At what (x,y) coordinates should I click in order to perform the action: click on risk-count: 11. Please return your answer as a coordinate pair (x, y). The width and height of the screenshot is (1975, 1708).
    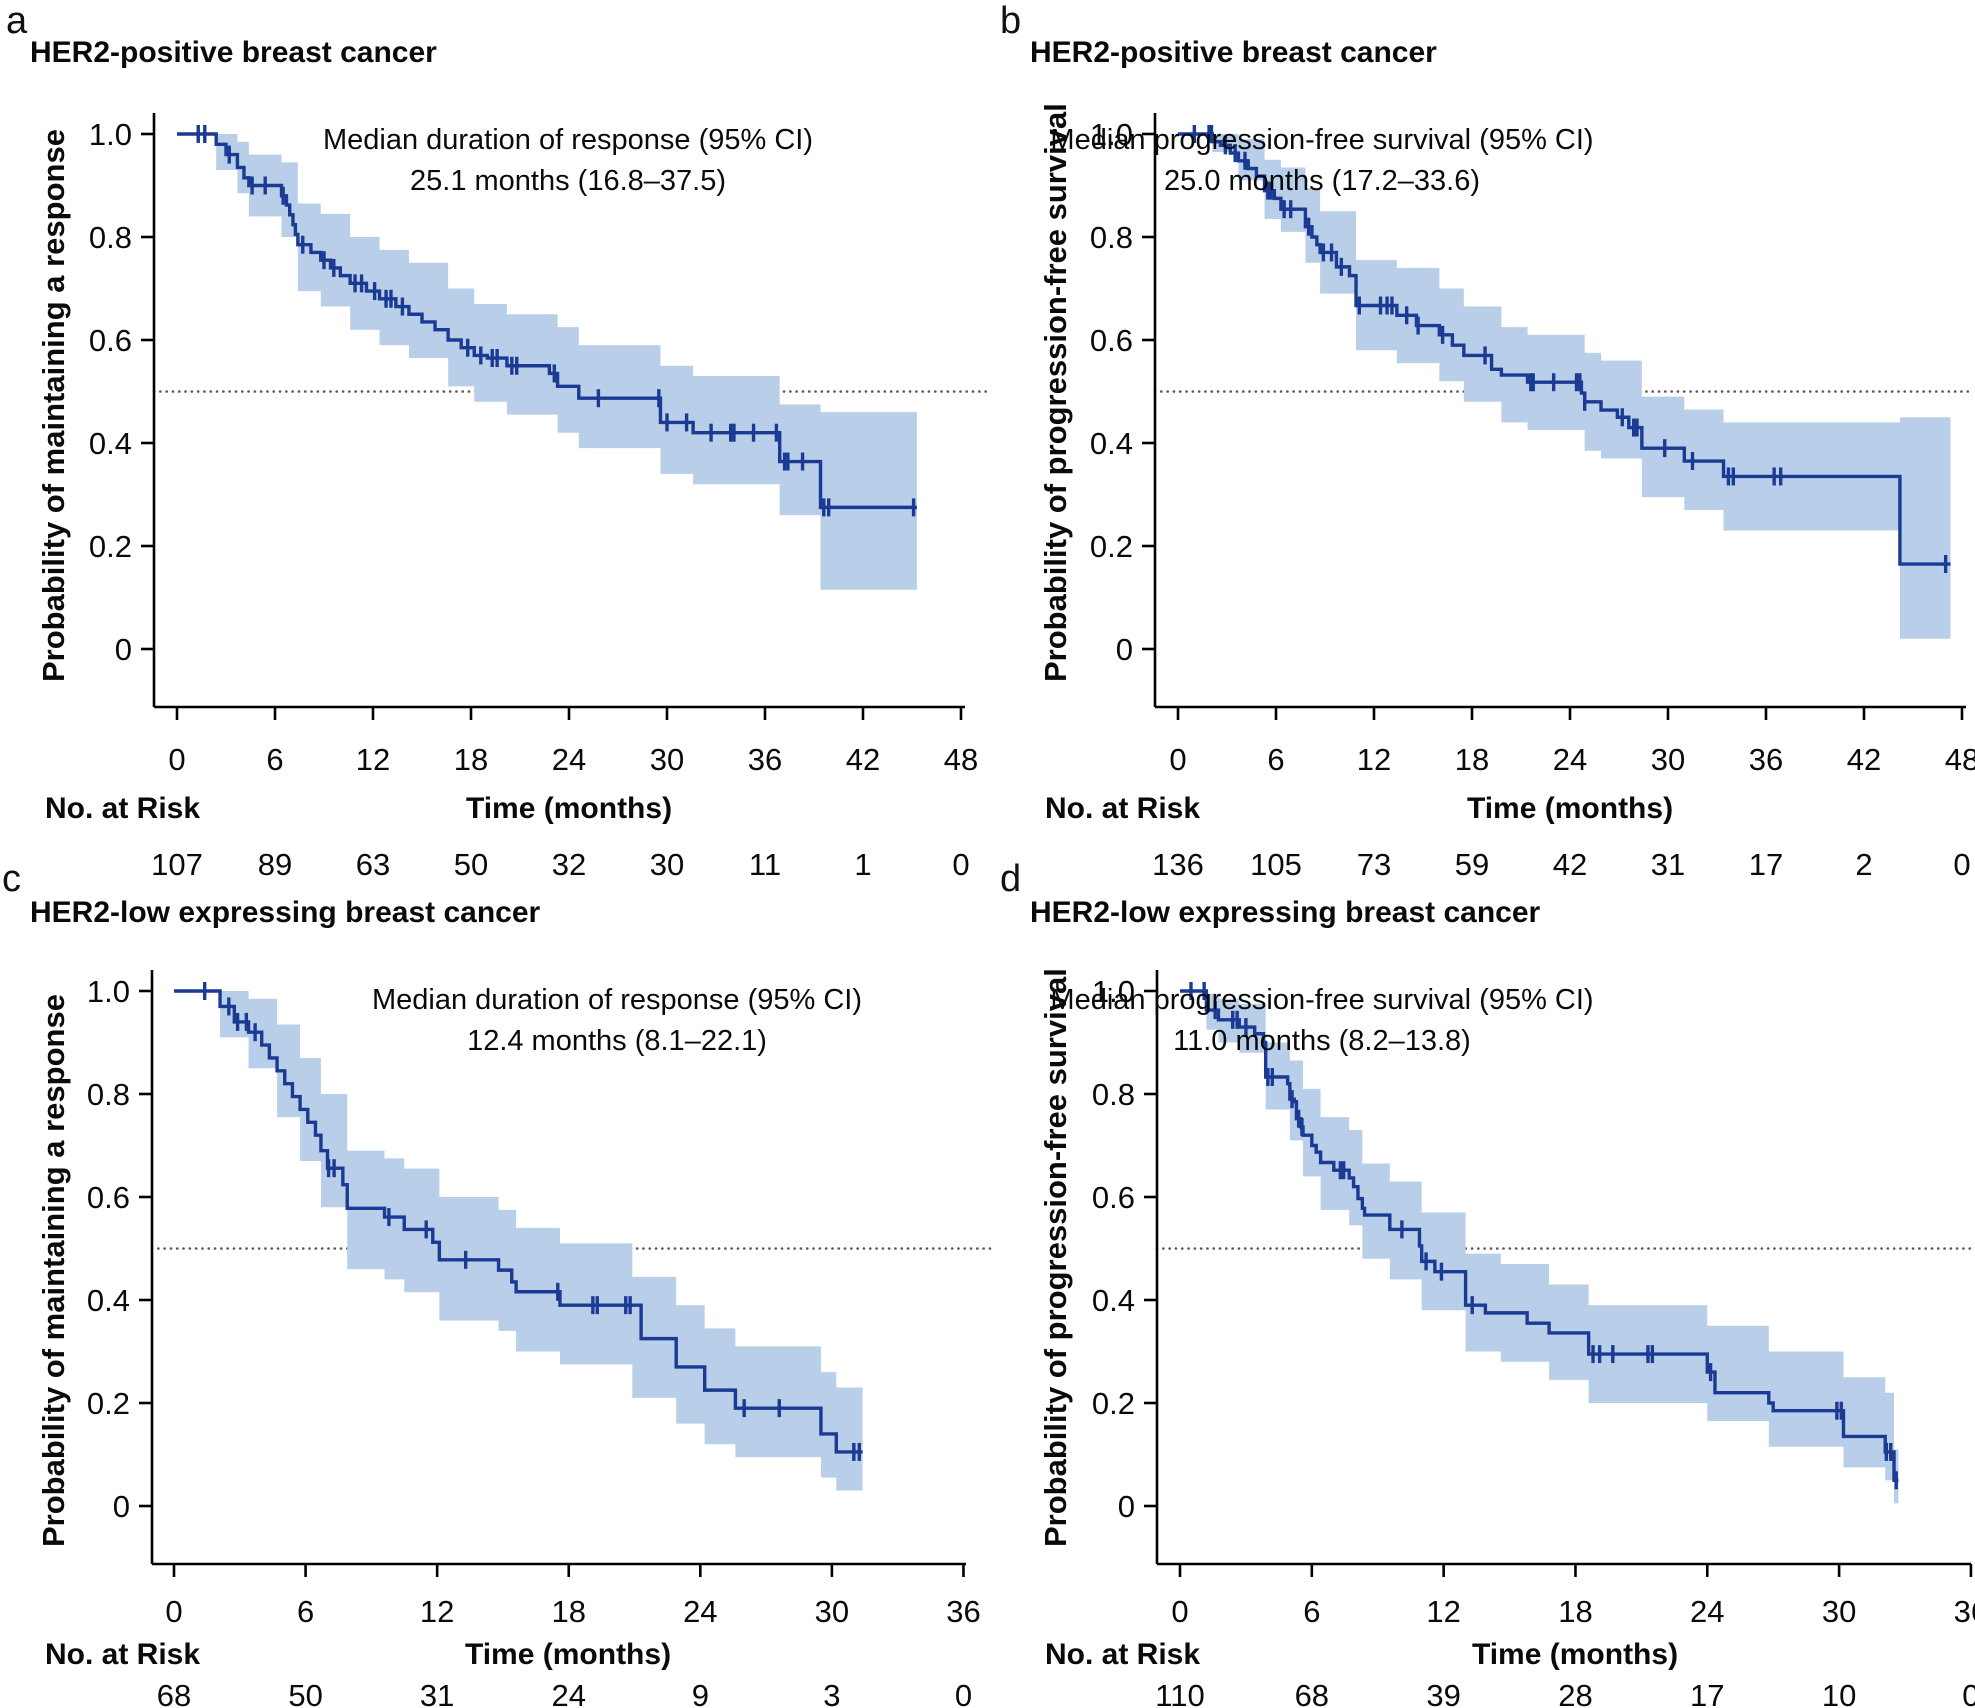
    Looking at the image, I should click on (765, 864).